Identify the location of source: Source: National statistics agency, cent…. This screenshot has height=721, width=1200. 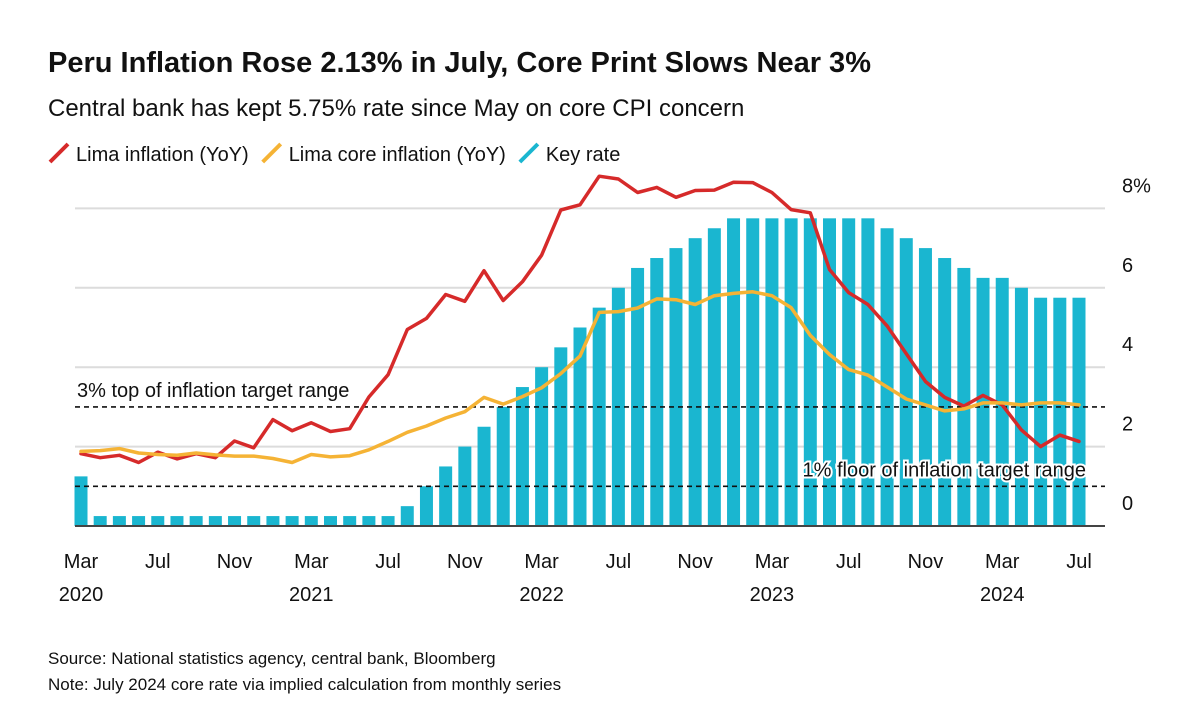
(272, 658).